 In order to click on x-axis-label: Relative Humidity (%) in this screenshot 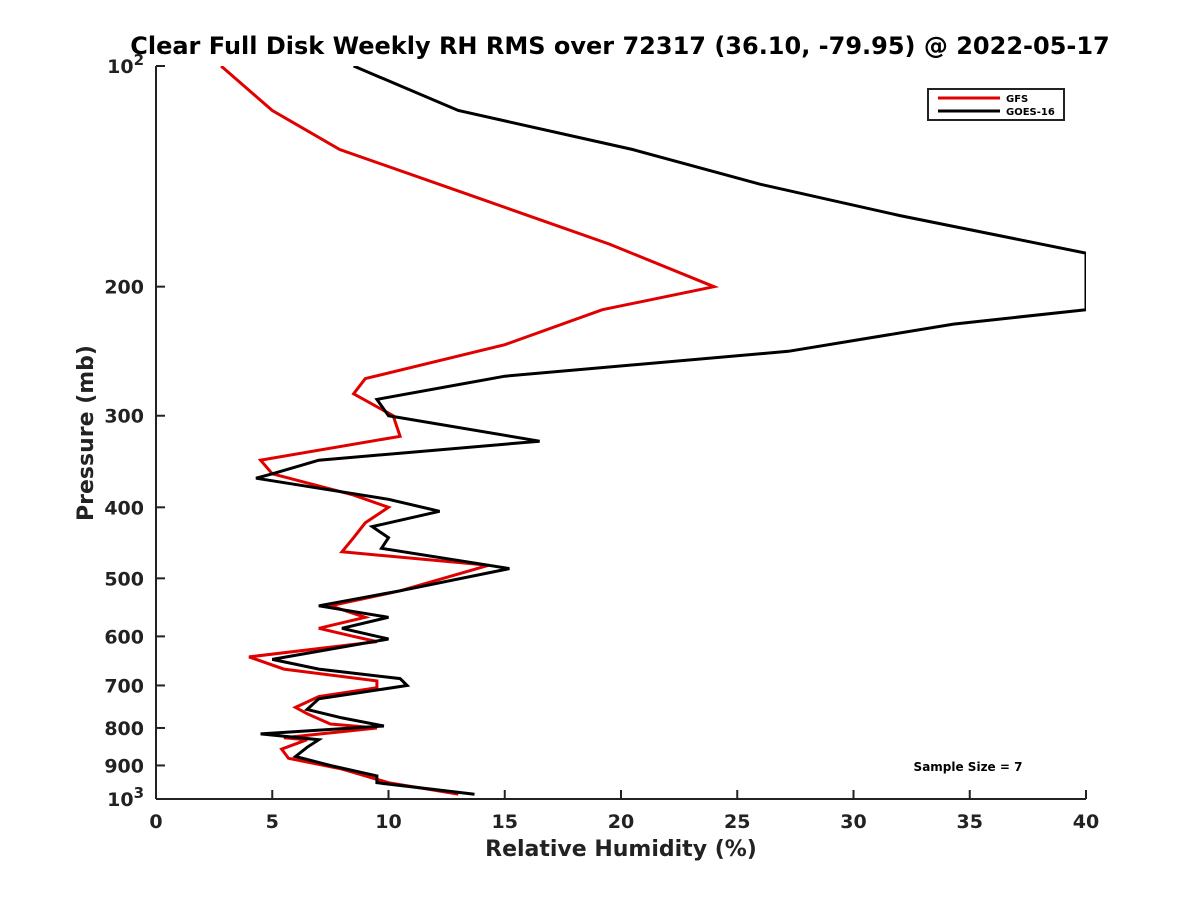, I will do `click(621, 849)`.